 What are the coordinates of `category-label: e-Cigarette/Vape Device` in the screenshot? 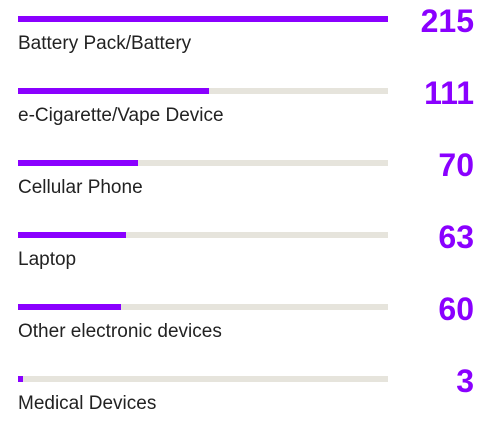 It's located at (121, 115).